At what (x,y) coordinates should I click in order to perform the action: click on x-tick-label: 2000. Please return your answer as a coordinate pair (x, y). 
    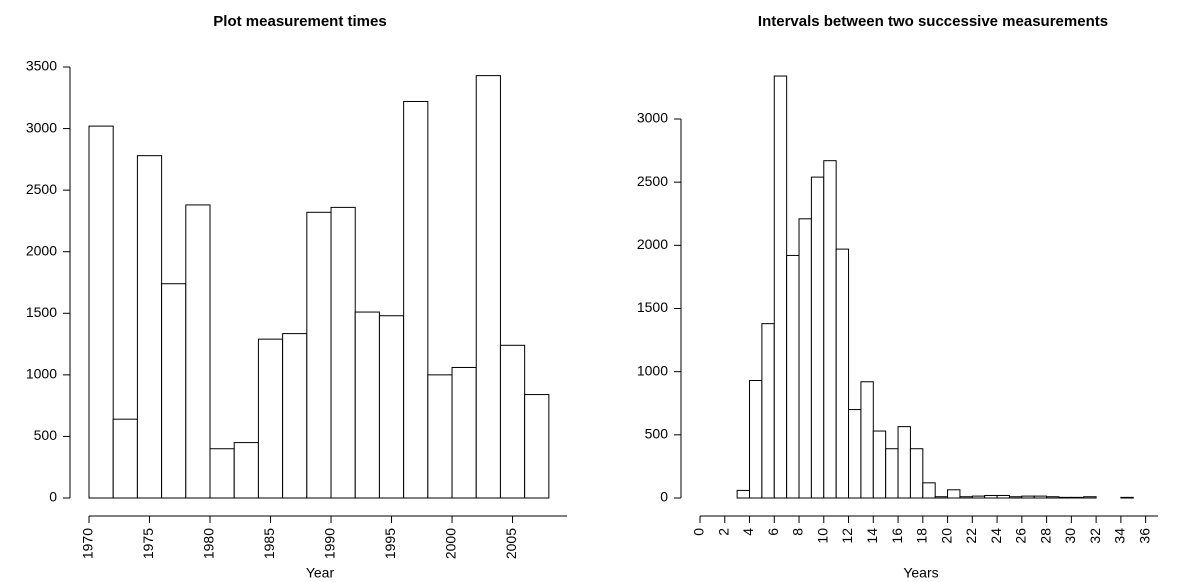
    Looking at the image, I should click on (451, 543).